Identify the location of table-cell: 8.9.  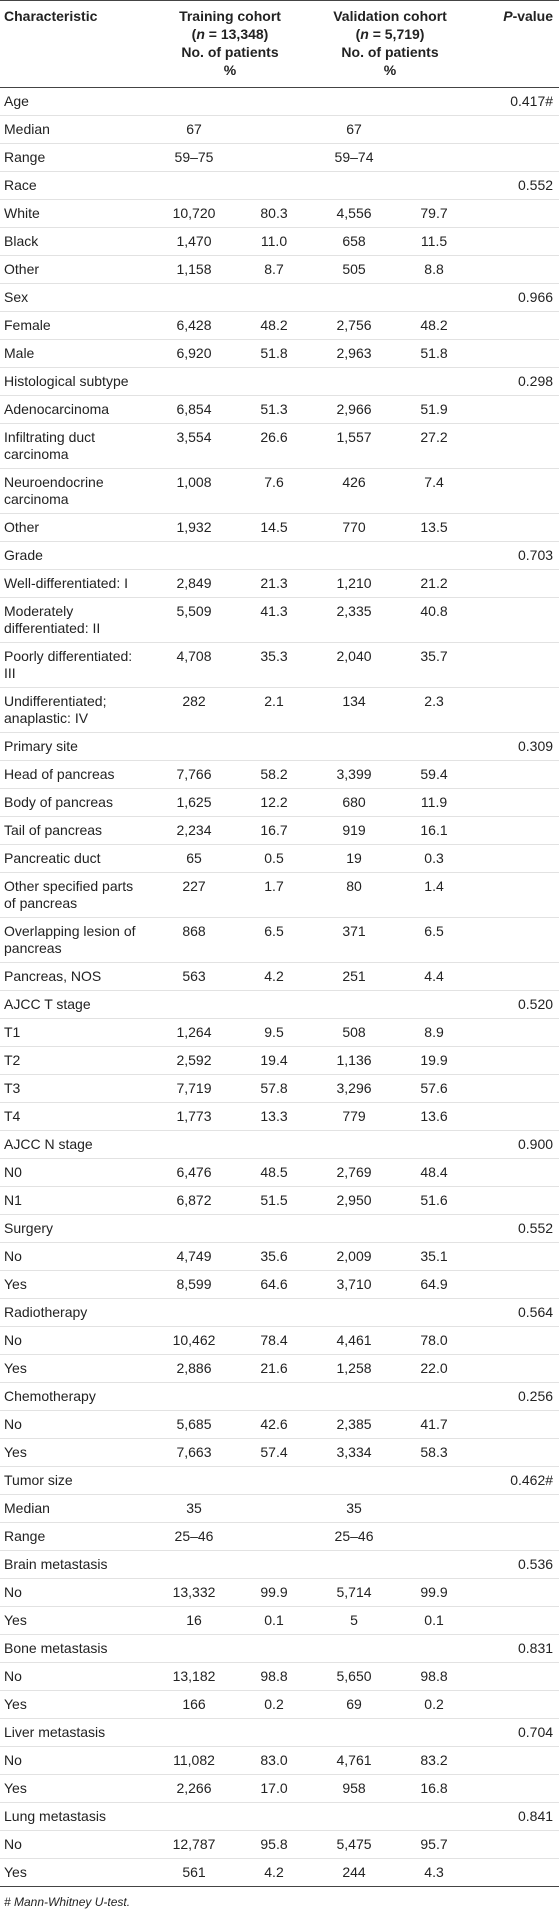
(434, 1032).